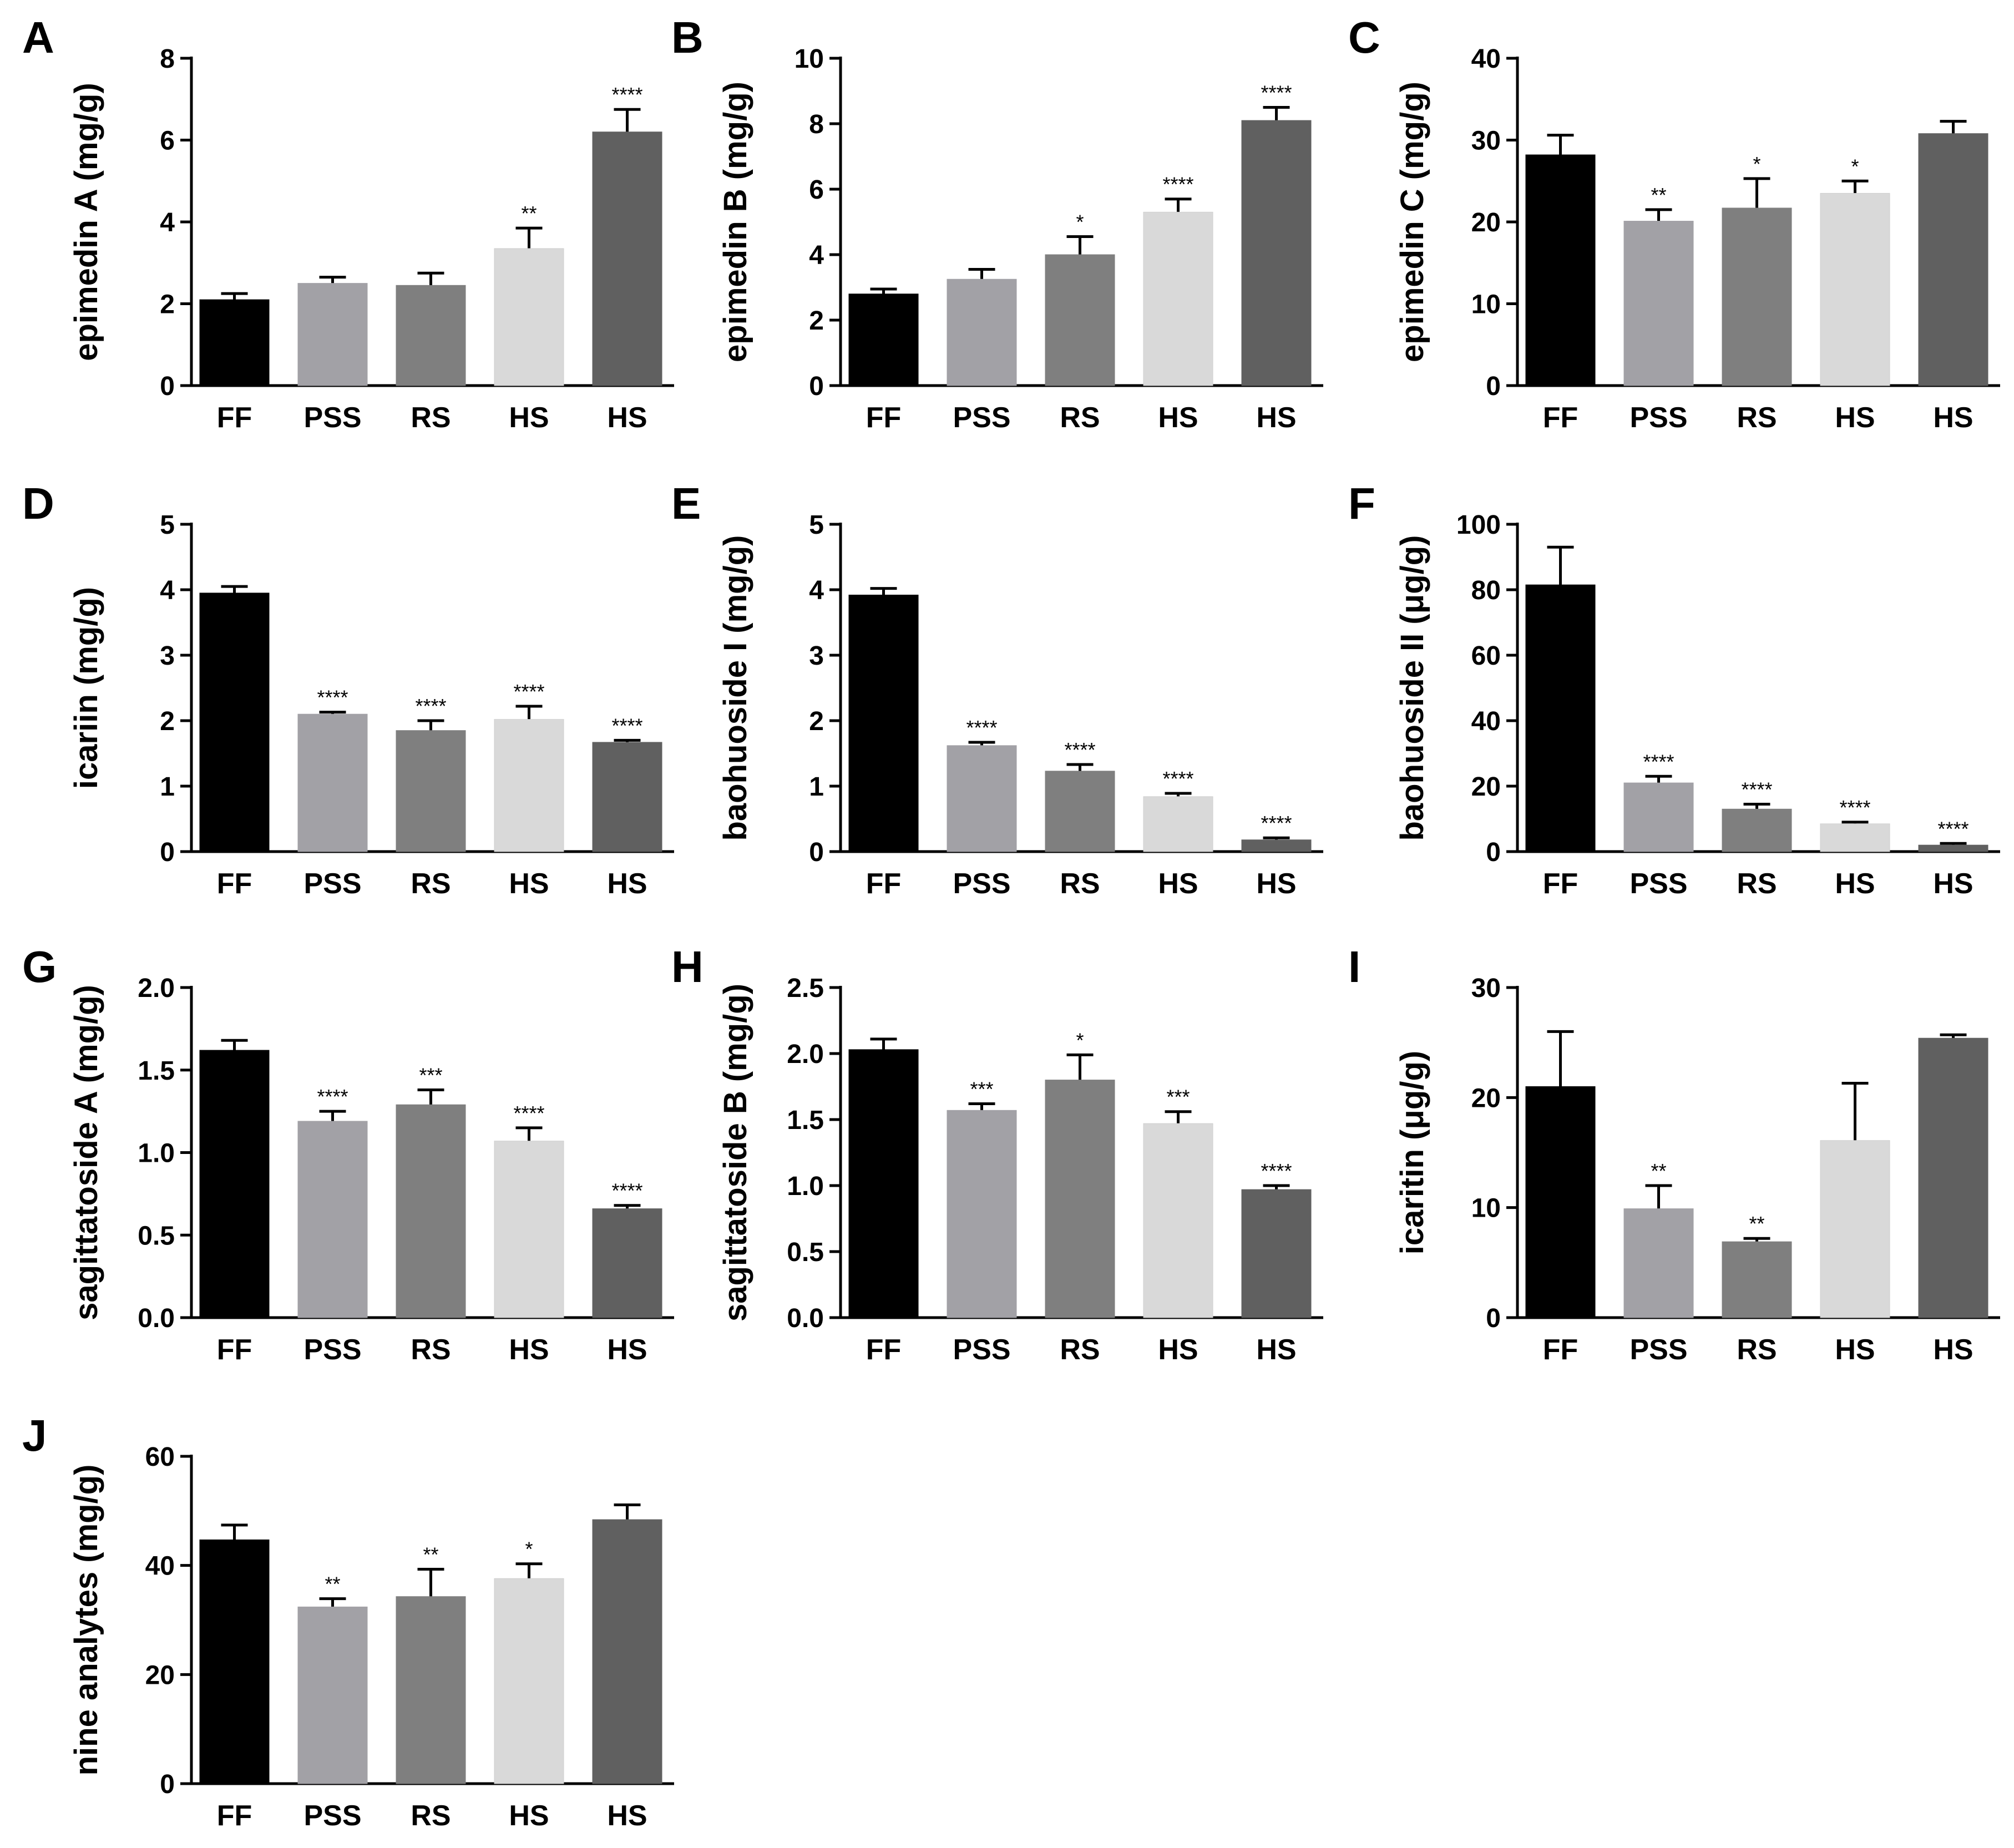 This screenshot has height=1848, width=2014. What do you see at coordinates (86, 688) in the screenshot?
I see `y-axis-title: icariin (mg/g)` at bounding box center [86, 688].